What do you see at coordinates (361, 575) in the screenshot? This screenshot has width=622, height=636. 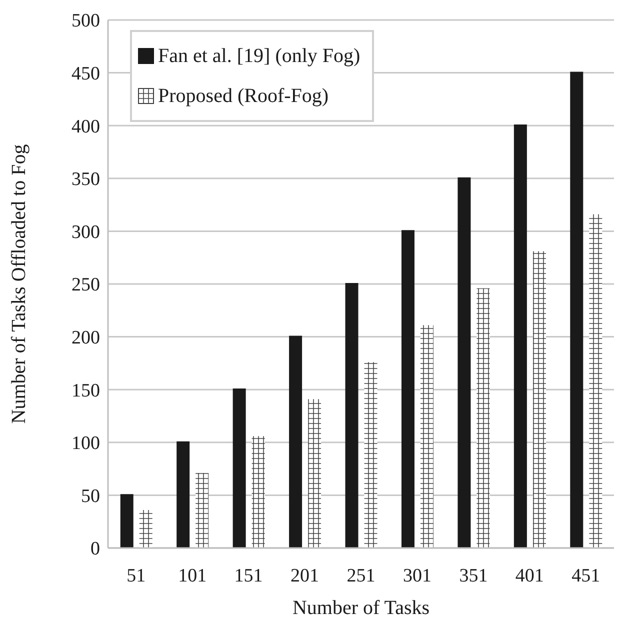 I see `x-tick-label: 251` at bounding box center [361, 575].